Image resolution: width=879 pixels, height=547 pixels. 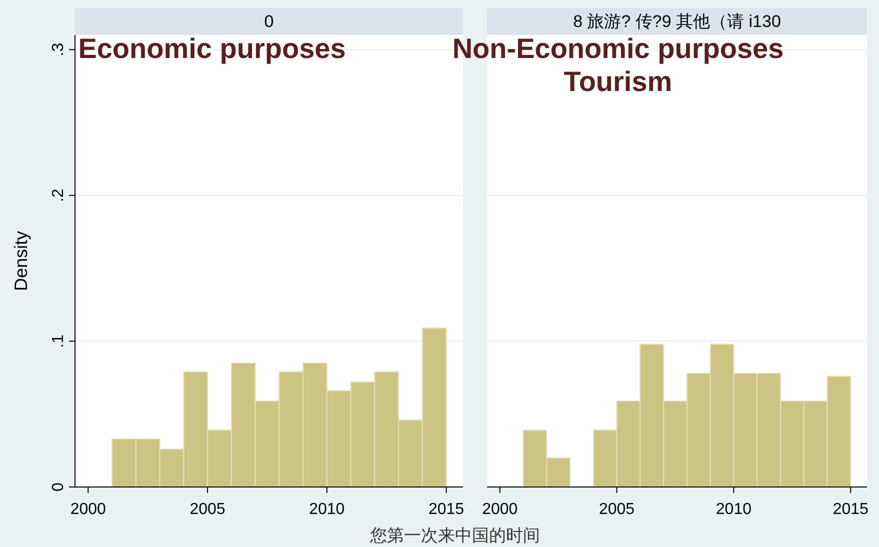 What do you see at coordinates (618, 81) in the screenshot?
I see `annotation: Tourism` at bounding box center [618, 81].